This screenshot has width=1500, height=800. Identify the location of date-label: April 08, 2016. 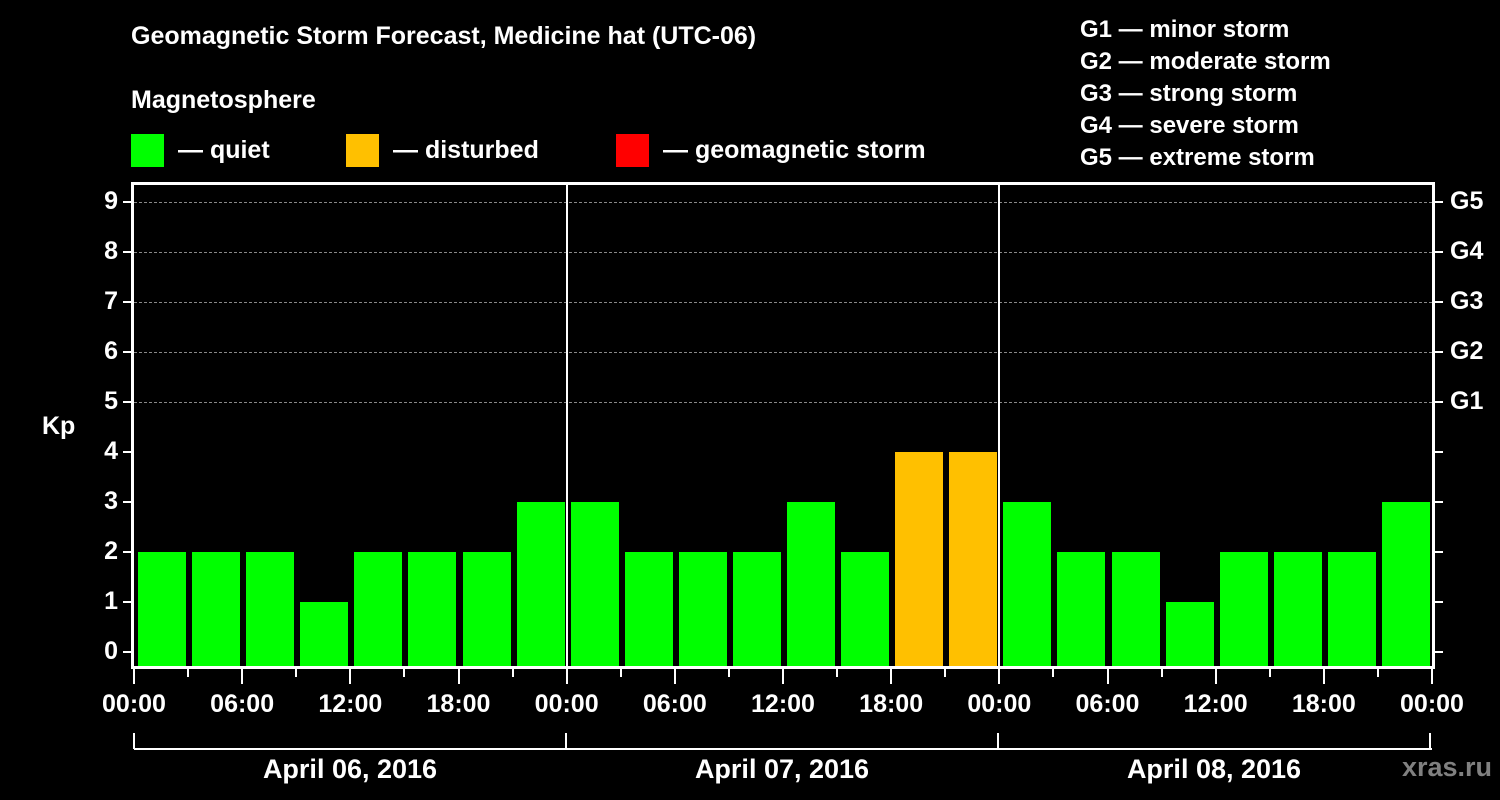
(1214, 769).